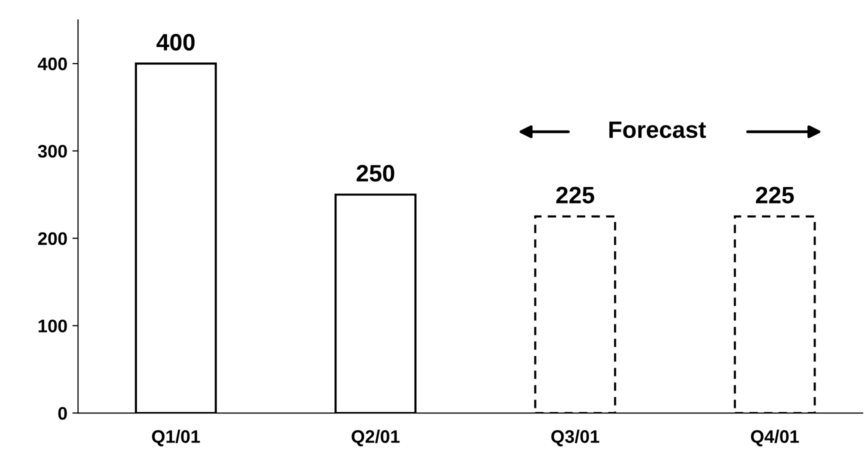 This screenshot has width=867, height=468. What do you see at coordinates (52, 326) in the screenshot?
I see `y-tick-label: 100` at bounding box center [52, 326].